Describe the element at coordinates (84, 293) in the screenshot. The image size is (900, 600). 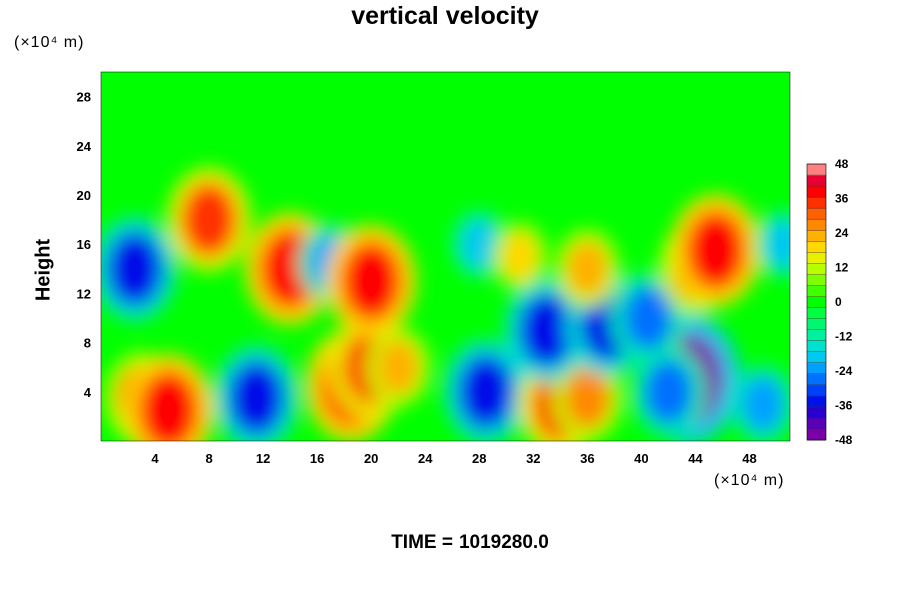
I see `y-tick-label: 12` at that location.